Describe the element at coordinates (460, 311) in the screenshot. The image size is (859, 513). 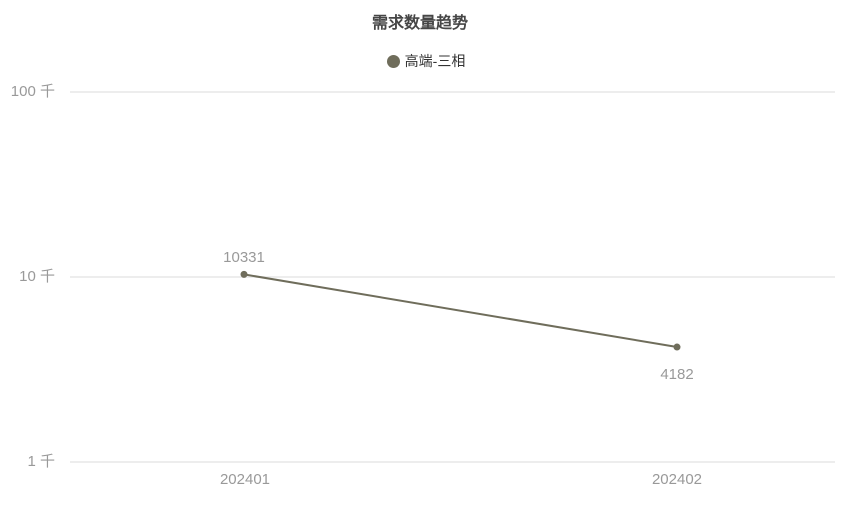
I see `series-line` at that location.